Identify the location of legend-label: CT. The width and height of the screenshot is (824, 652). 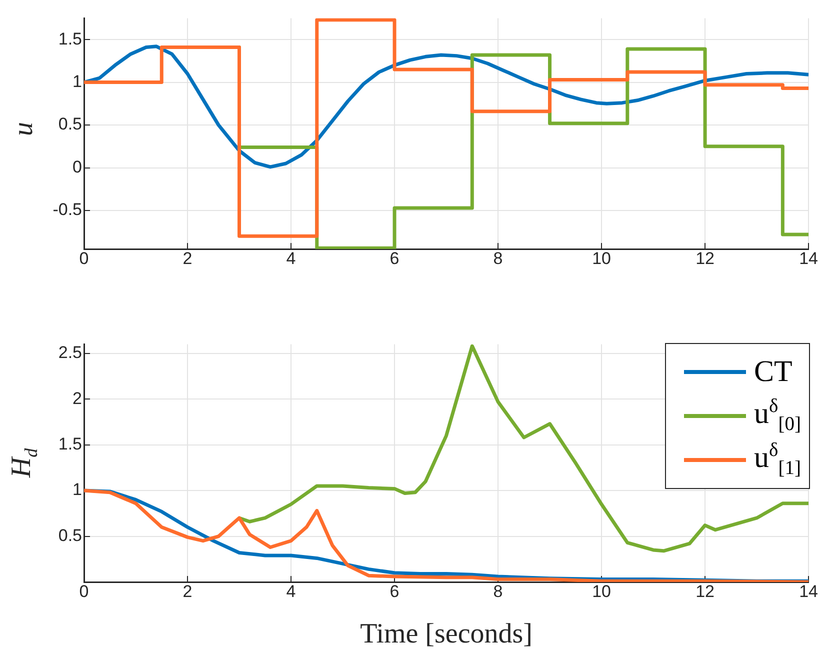
(773, 372).